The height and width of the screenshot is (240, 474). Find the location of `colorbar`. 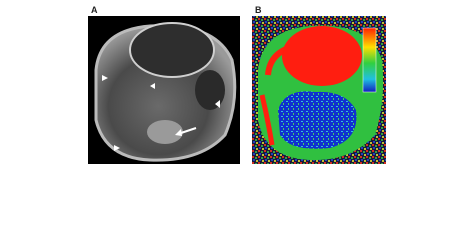

colorbar is located at coordinates (369, 60).